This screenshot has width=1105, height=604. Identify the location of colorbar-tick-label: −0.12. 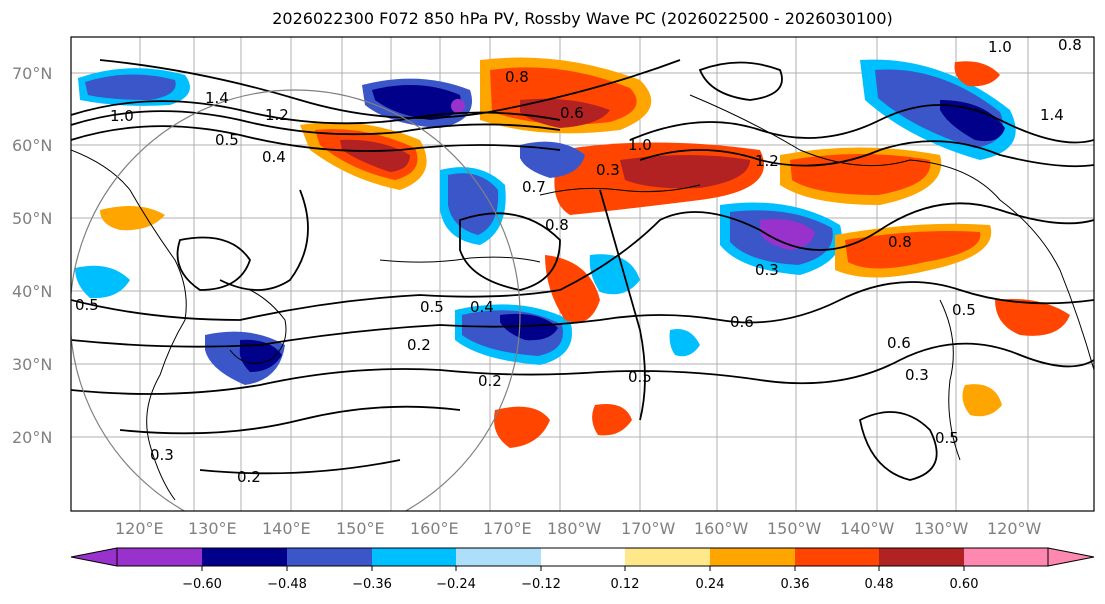
(541, 584).